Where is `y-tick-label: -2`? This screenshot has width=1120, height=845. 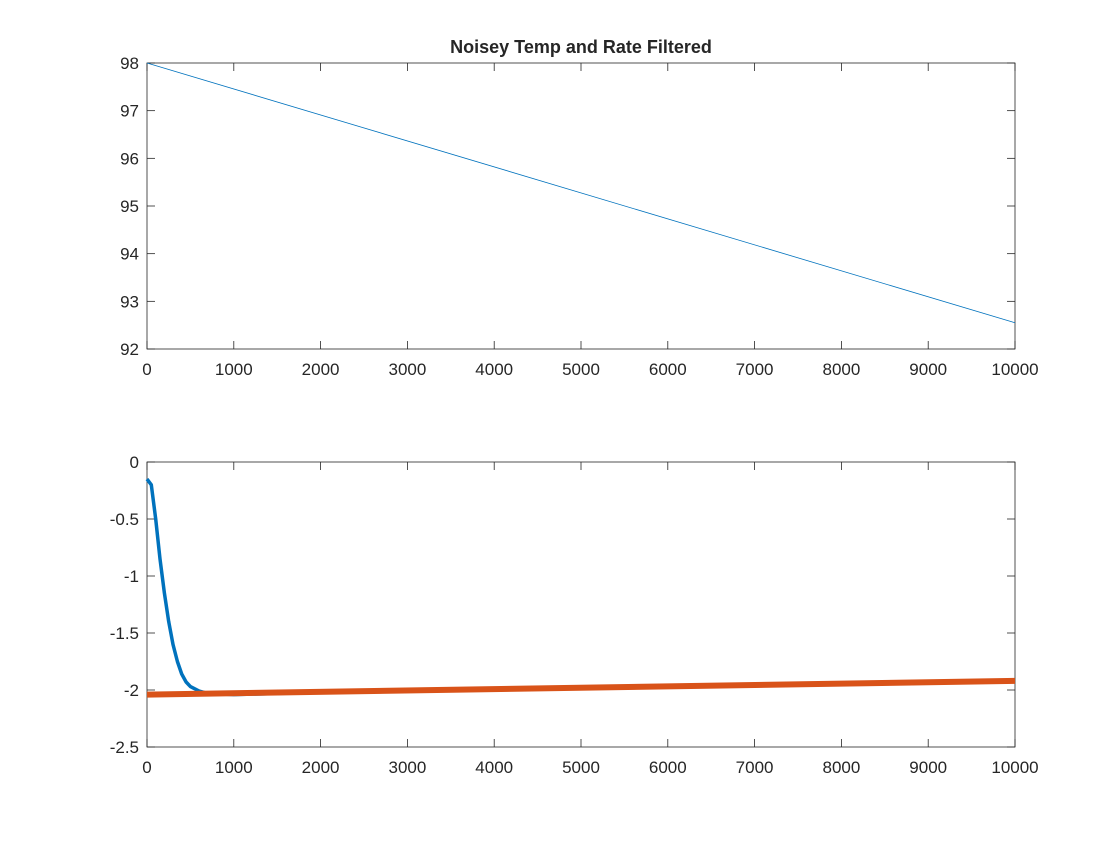
y-tick-label: -2 is located at coordinates (131, 690).